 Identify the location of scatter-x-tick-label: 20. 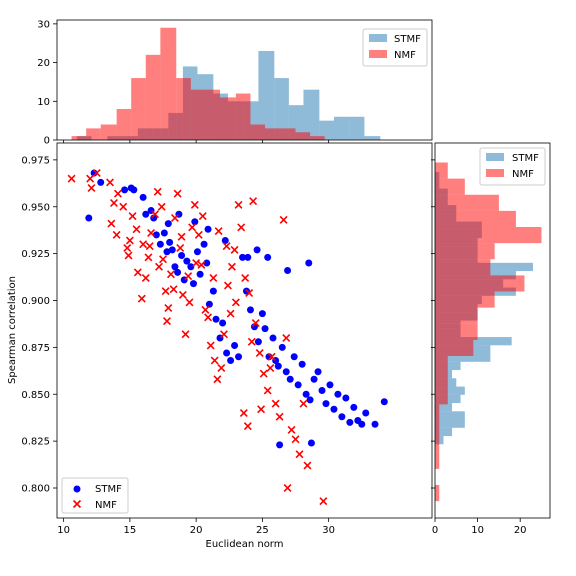
(196, 530).